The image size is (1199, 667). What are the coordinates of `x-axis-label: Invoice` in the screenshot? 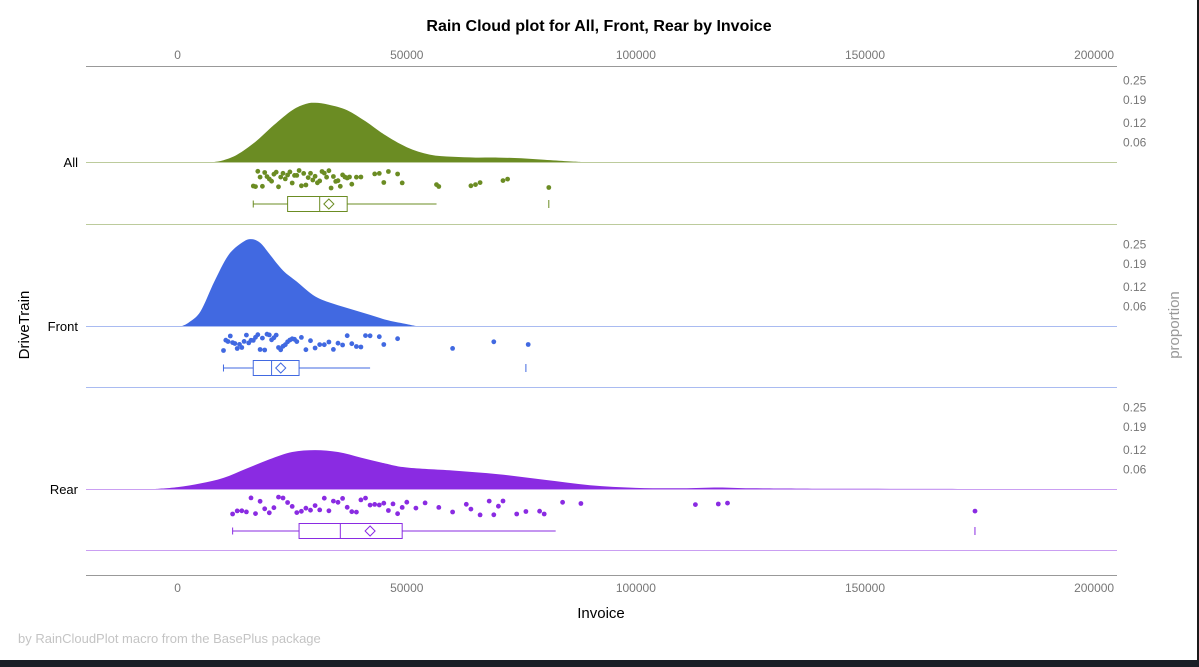 It's located at (601, 613).